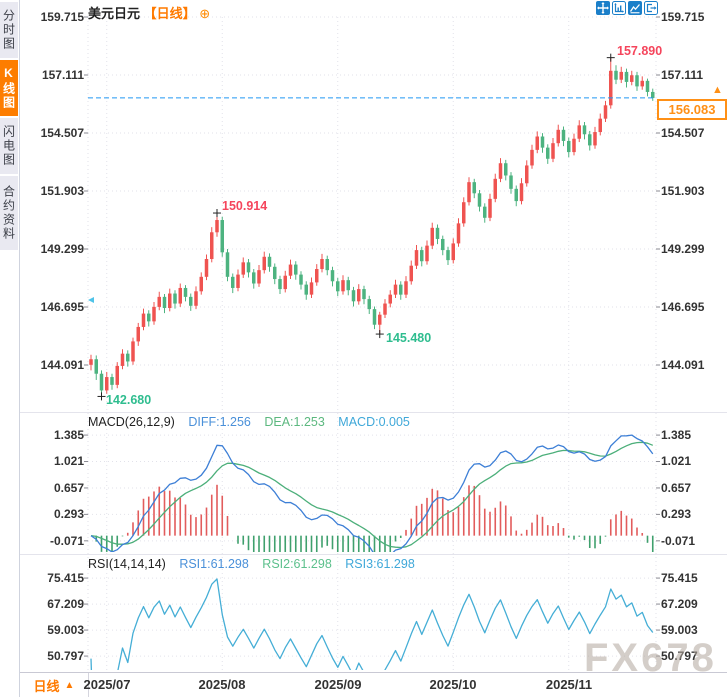 Image resolution: width=727 pixels, height=697 pixels. Describe the element at coordinates (294, 422) in the screenshot. I see `macd-dea-value: DEA:1.253` at that location.